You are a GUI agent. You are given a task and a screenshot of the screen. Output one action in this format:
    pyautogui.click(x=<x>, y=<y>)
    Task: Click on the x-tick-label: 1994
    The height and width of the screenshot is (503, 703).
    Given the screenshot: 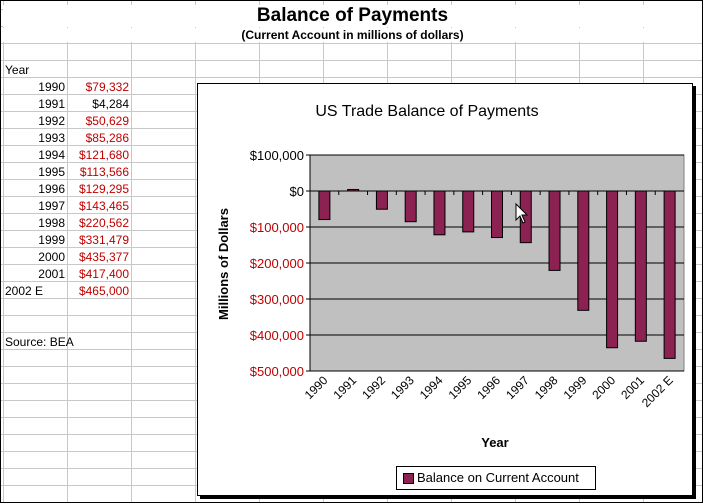 What is the action you would take?
    pyautogui.click(x=431, y=387)
    